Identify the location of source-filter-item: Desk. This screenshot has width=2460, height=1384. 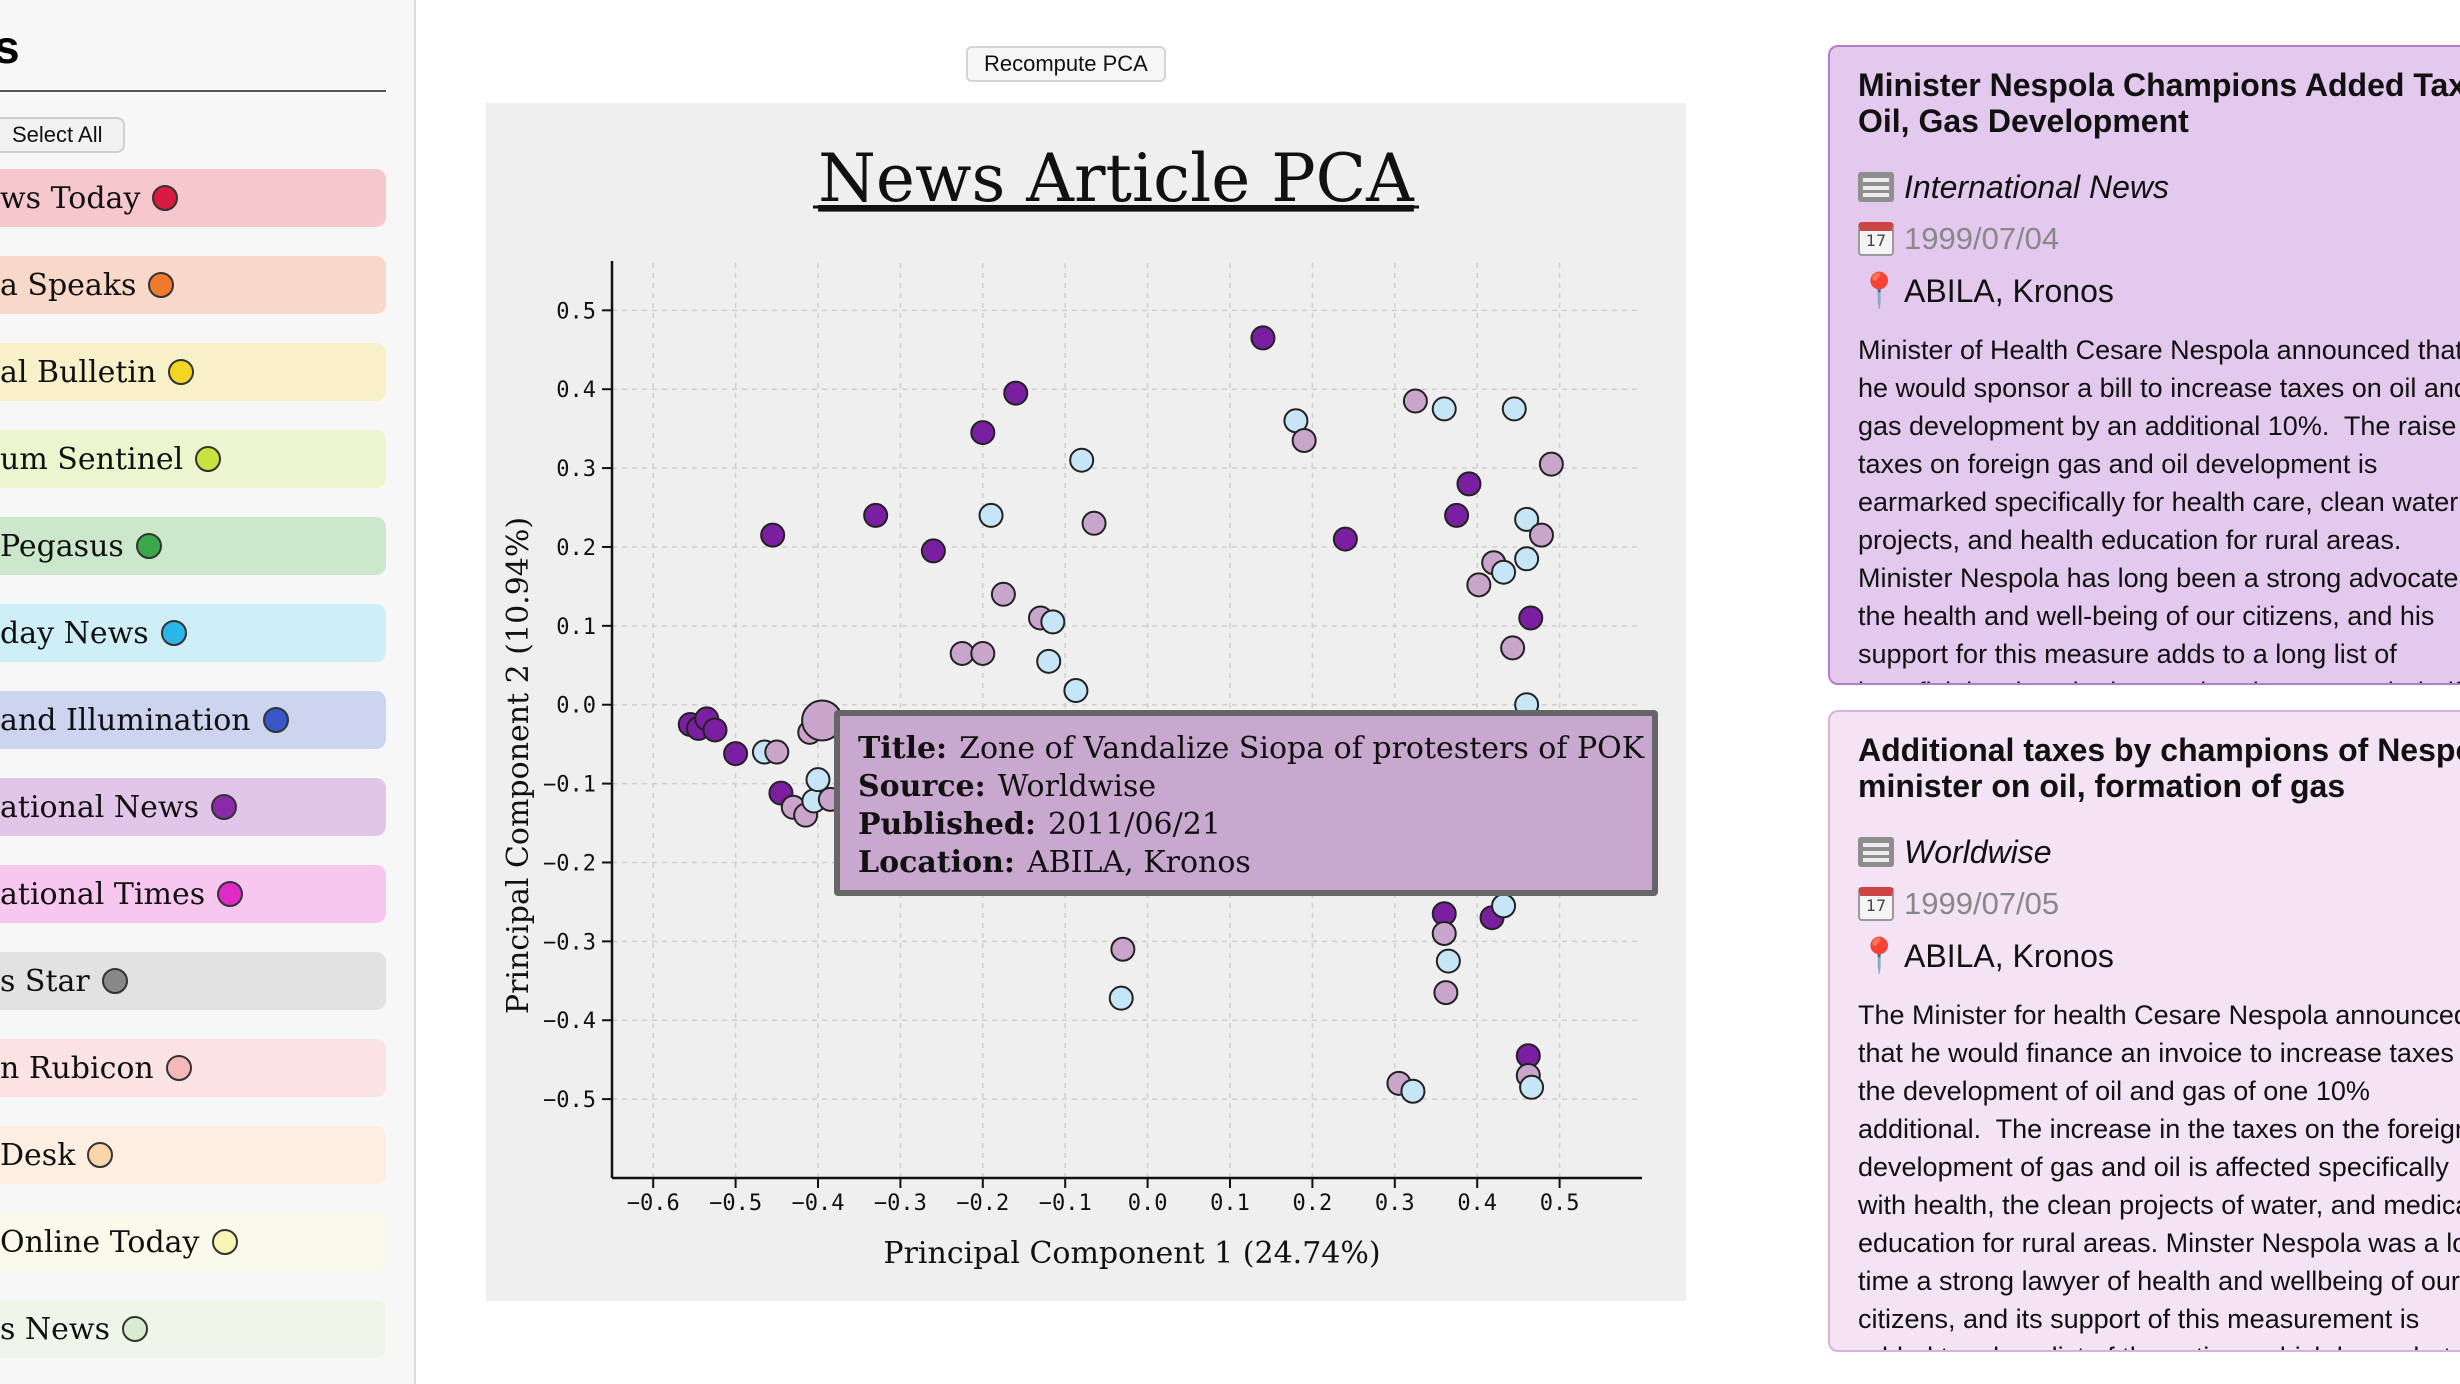
(193, 1155).